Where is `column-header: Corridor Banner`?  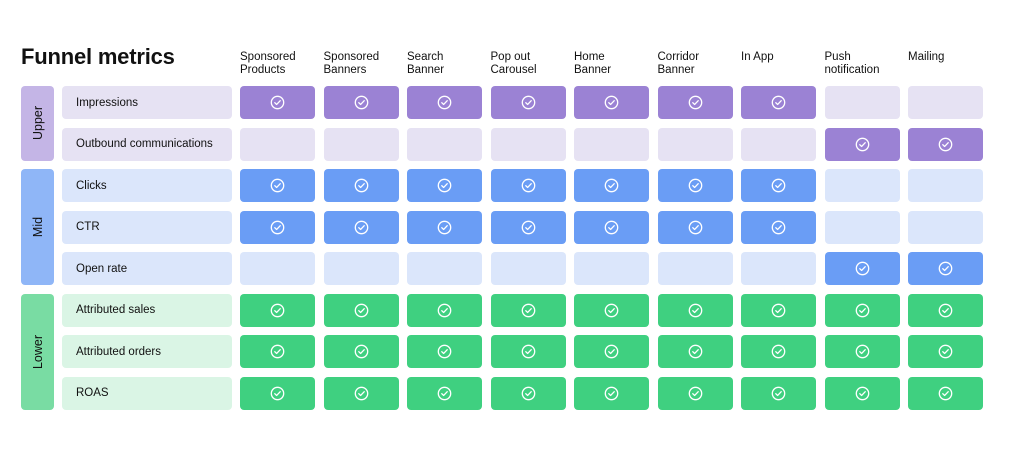
column-header: Corridor Banner is located at coordinates (696, 64).